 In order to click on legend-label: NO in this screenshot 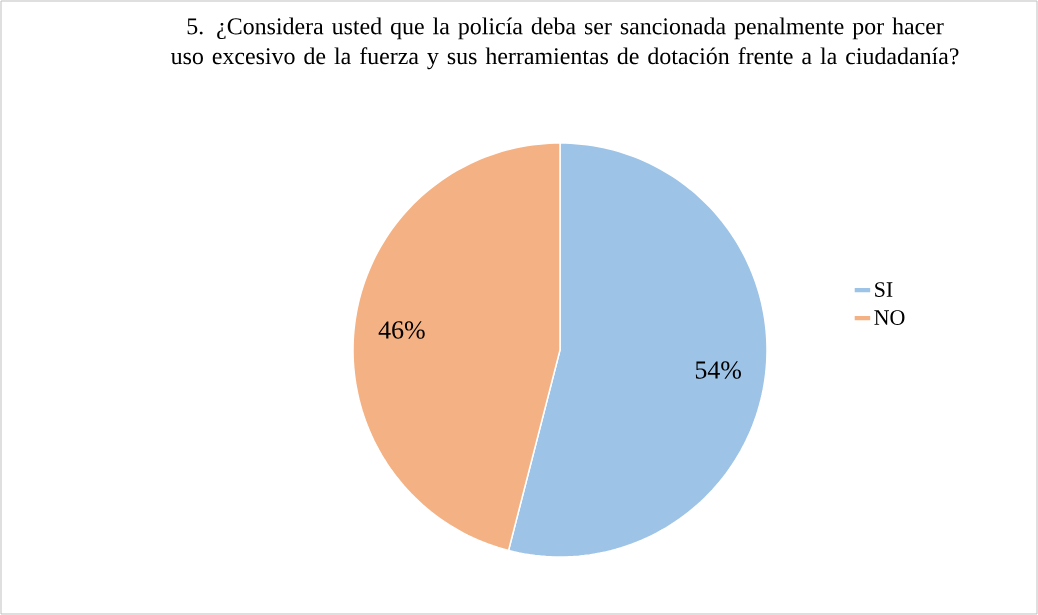, I will do `click(889, 317)`.